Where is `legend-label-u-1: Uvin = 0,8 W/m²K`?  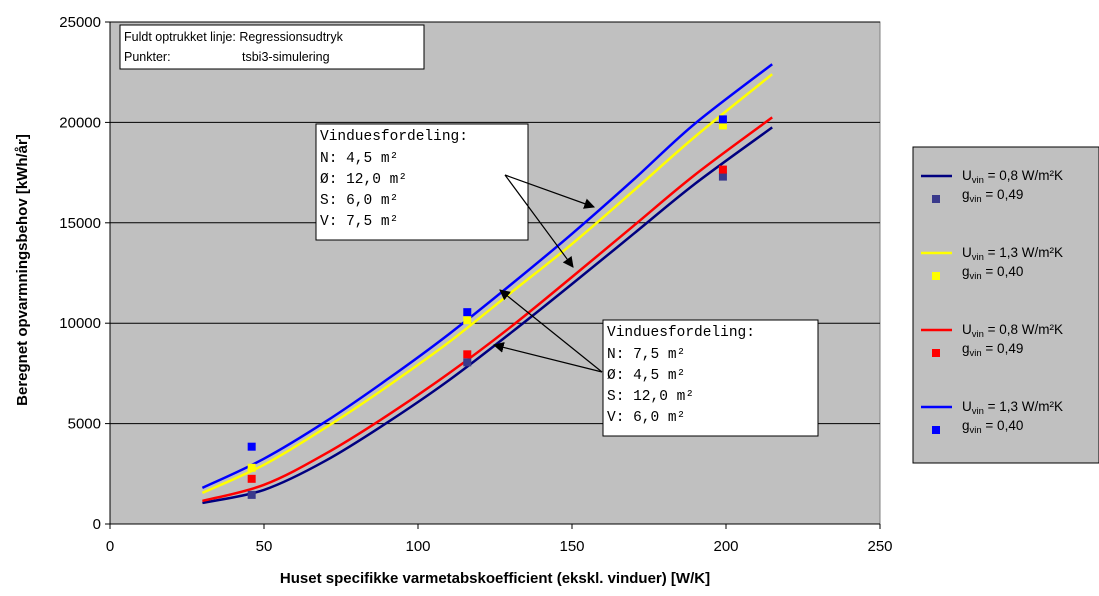 legend-label-u-1: Uvin = 0,8 W/m²K is located at coordinates (1012, 177).